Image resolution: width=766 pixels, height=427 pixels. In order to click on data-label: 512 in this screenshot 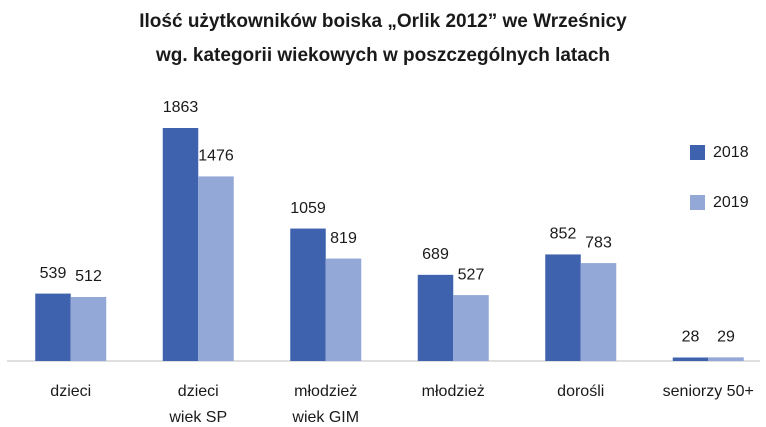, I will do `click(88, 276)`.